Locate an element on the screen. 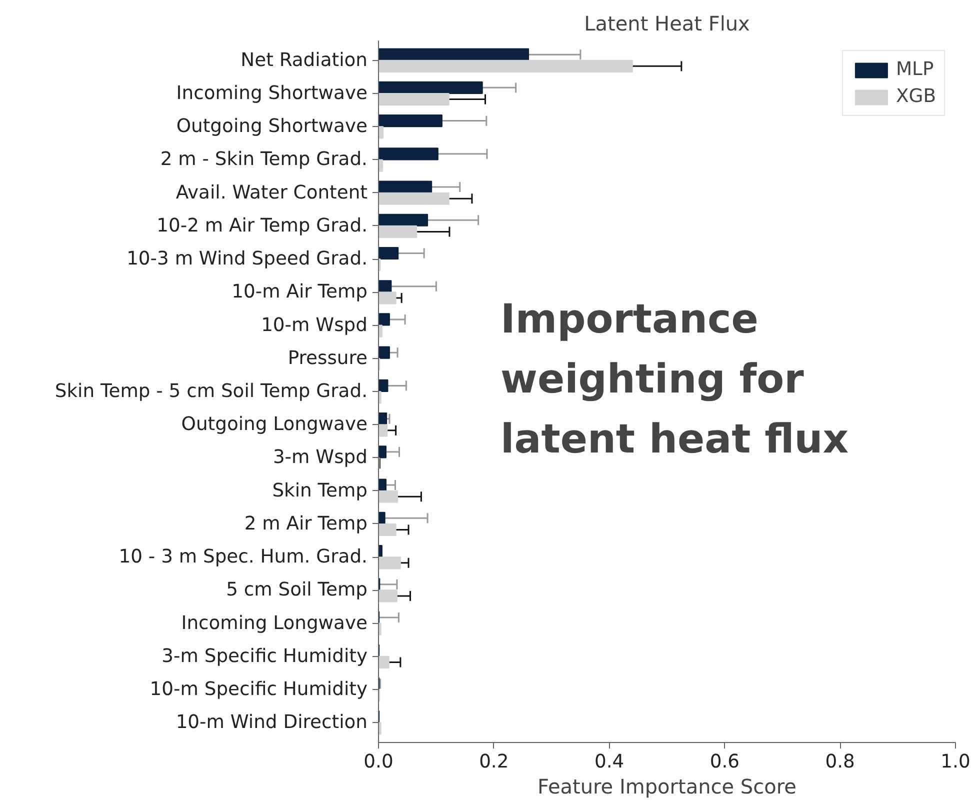  y-tick-label: 5 cm Soil Temp is located at coordinates (297, 590).